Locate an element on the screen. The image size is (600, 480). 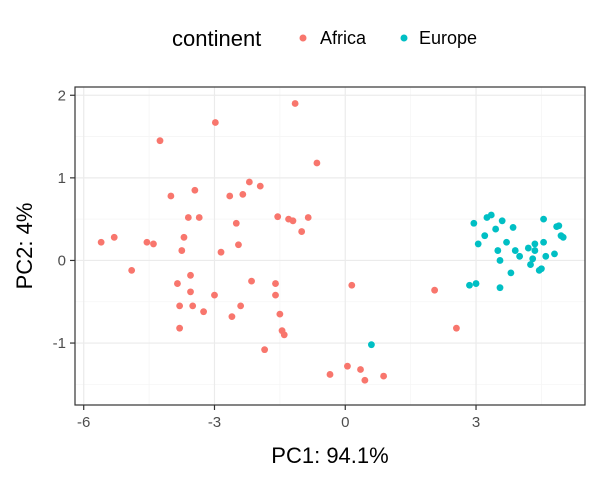
legend-key-europe is located at coordinates (404, 38).